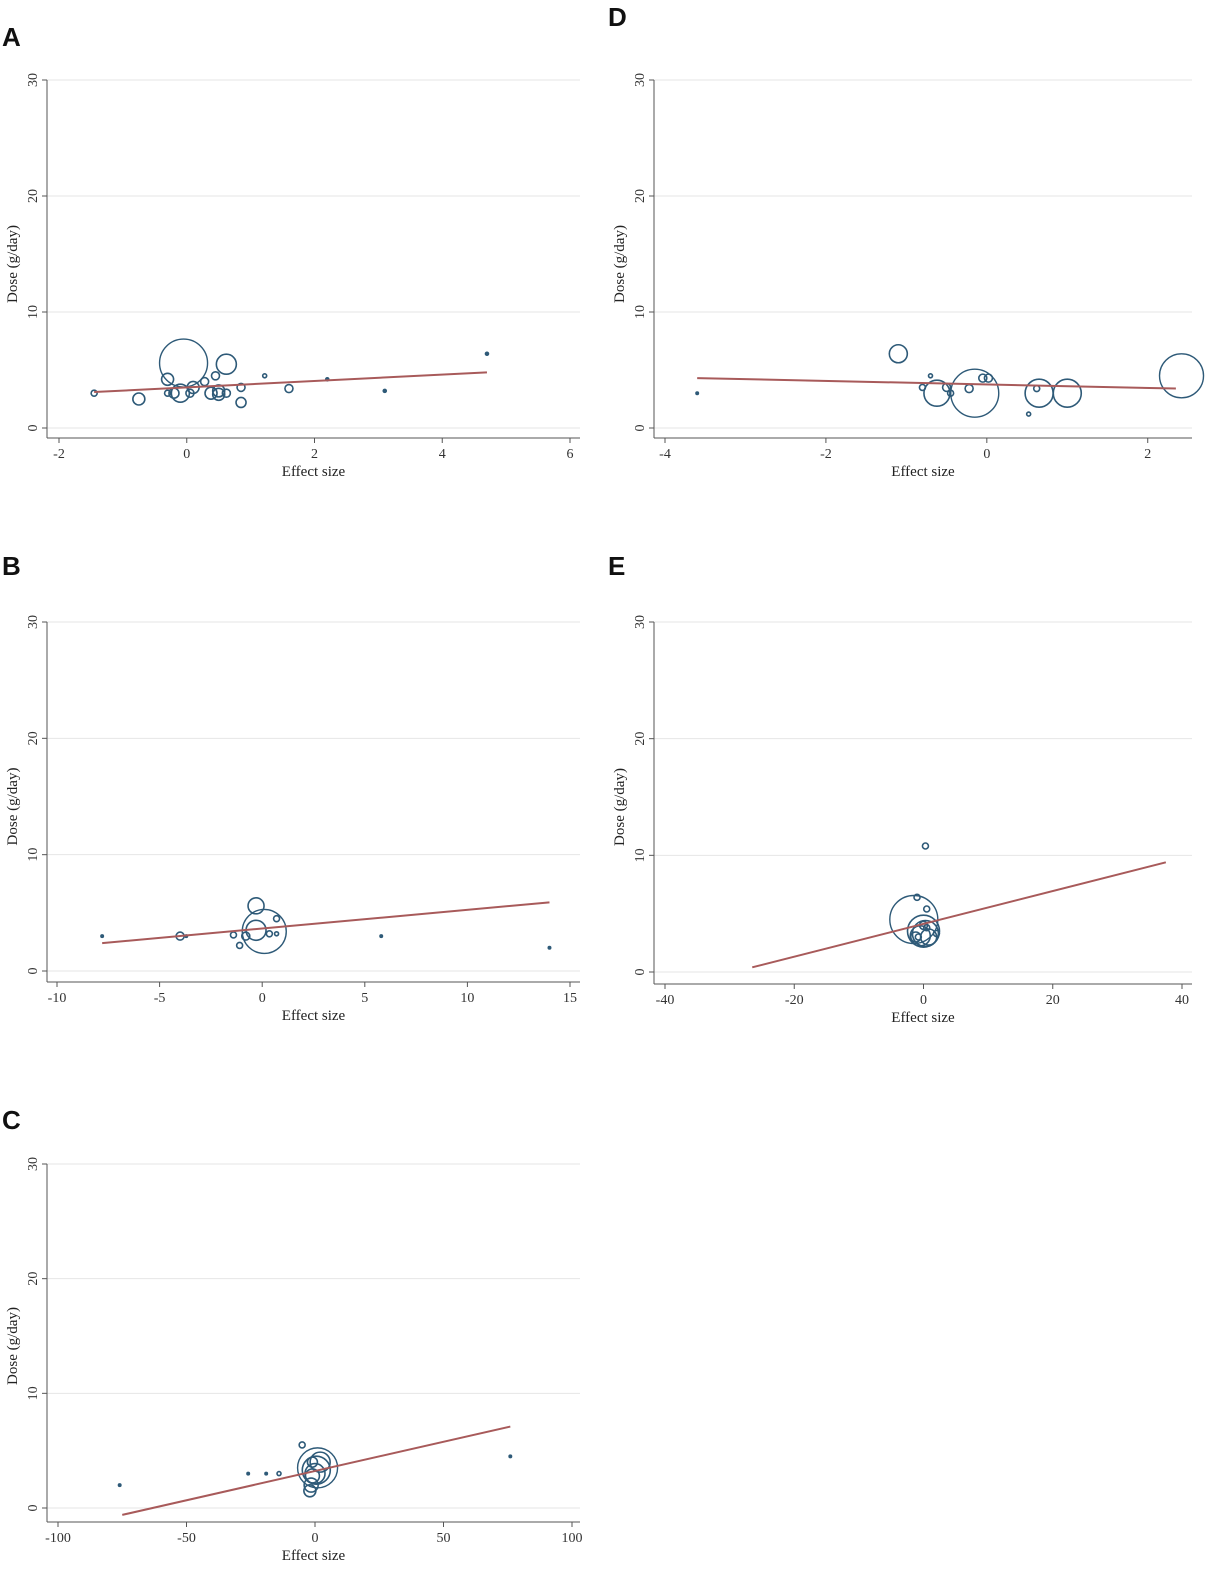 The width and height of the screenshot is (1217, 1578). I want to click on x-tick-label: -10, so click(57, 998).